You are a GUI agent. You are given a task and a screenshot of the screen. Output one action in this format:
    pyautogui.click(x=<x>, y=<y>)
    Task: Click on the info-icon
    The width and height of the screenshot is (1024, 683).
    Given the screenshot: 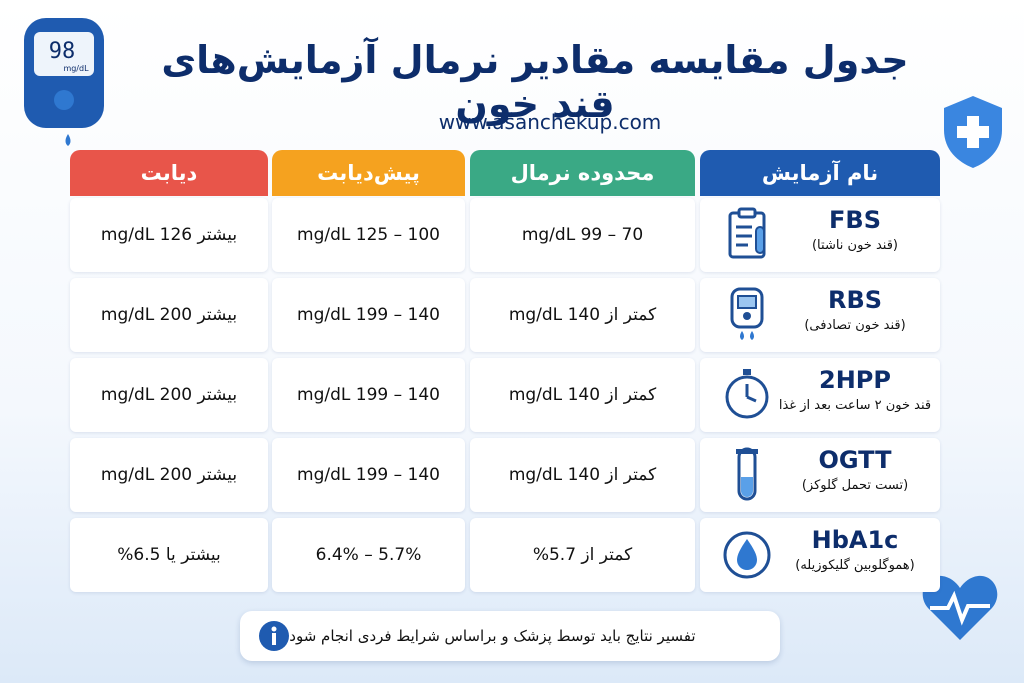 What is the action you would take?
    pyautogui.click(x=274, y=636)
    